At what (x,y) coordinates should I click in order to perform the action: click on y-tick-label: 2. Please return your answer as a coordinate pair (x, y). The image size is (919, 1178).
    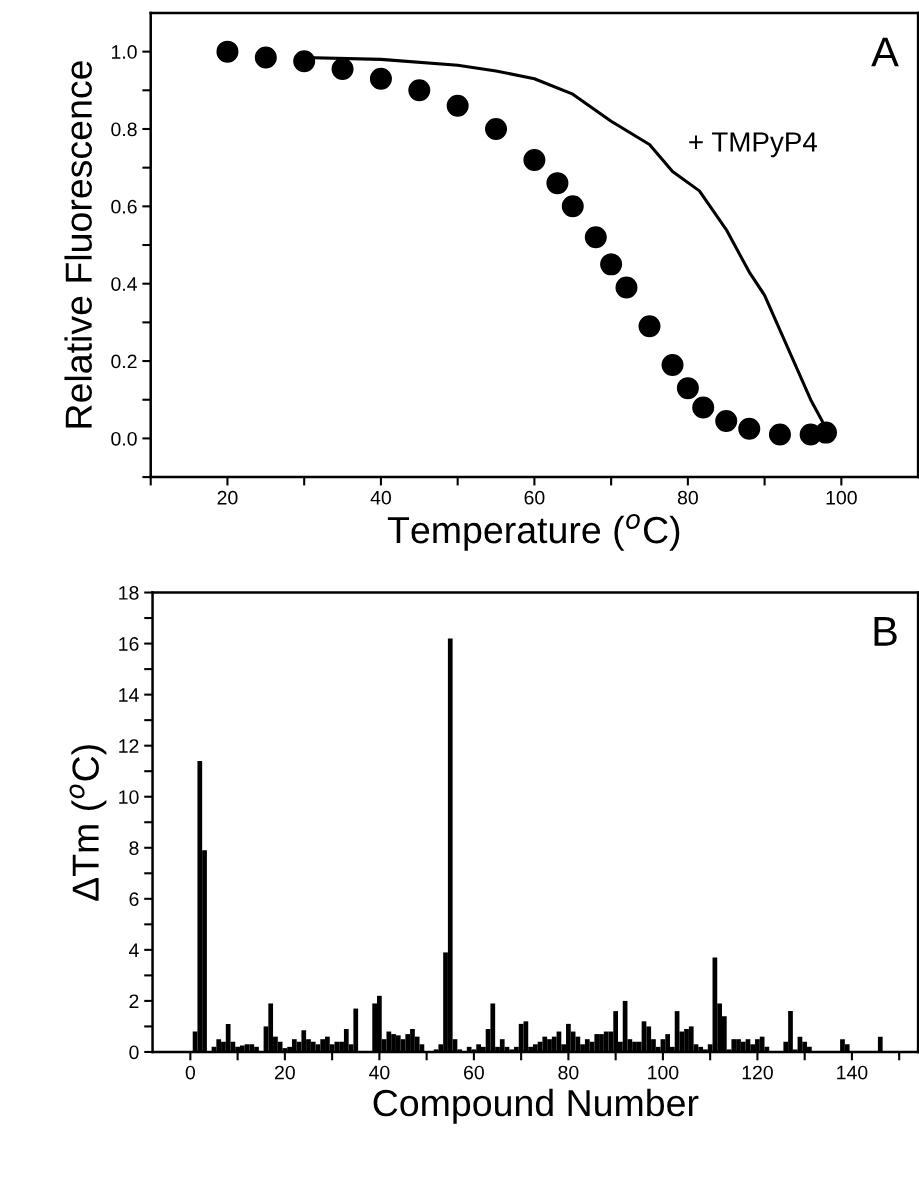
    Looking at the image, I should click on (134, 1001).